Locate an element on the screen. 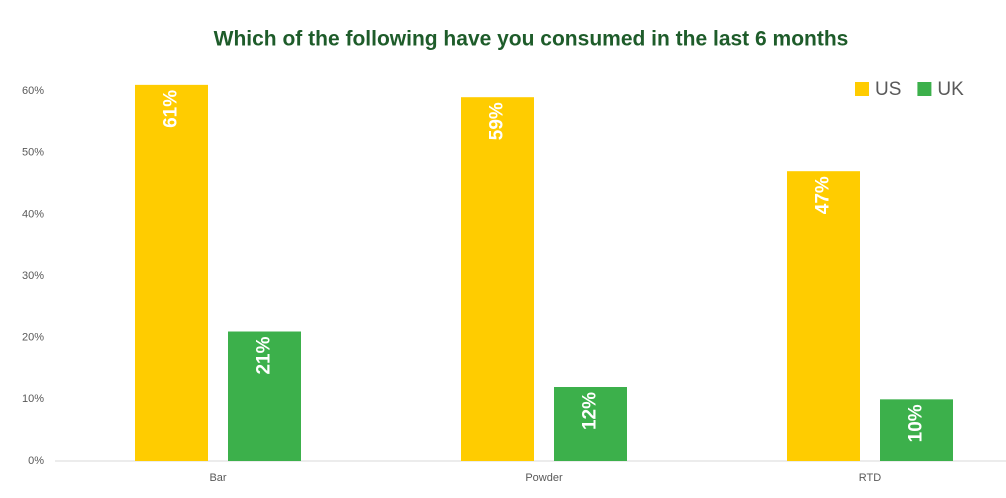  value-label: 47% is located at coordinates (823, 195).